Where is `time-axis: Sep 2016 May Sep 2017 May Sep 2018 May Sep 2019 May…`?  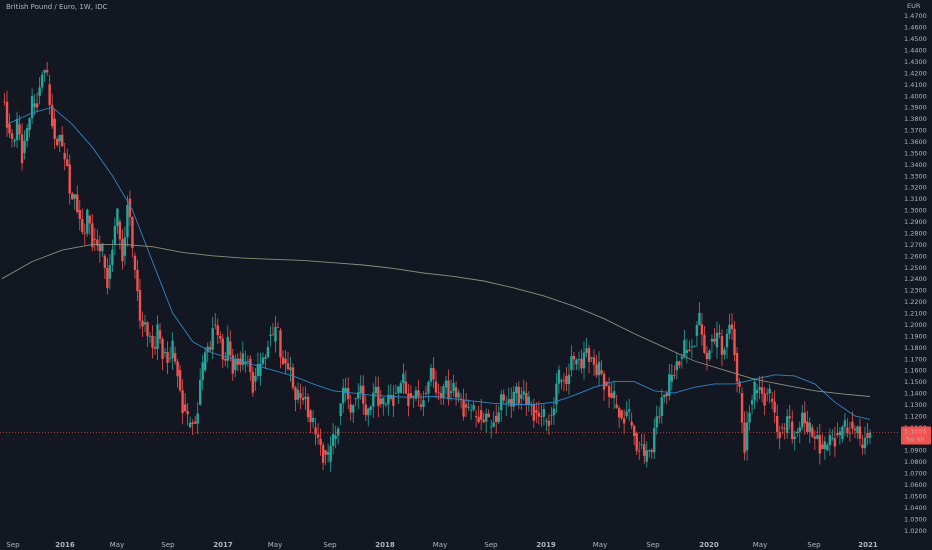 time-axis: Sep 2016 May Sep 2017 May Sep 2018 May Sep 2019 May… is located at coordinates (441, 545).